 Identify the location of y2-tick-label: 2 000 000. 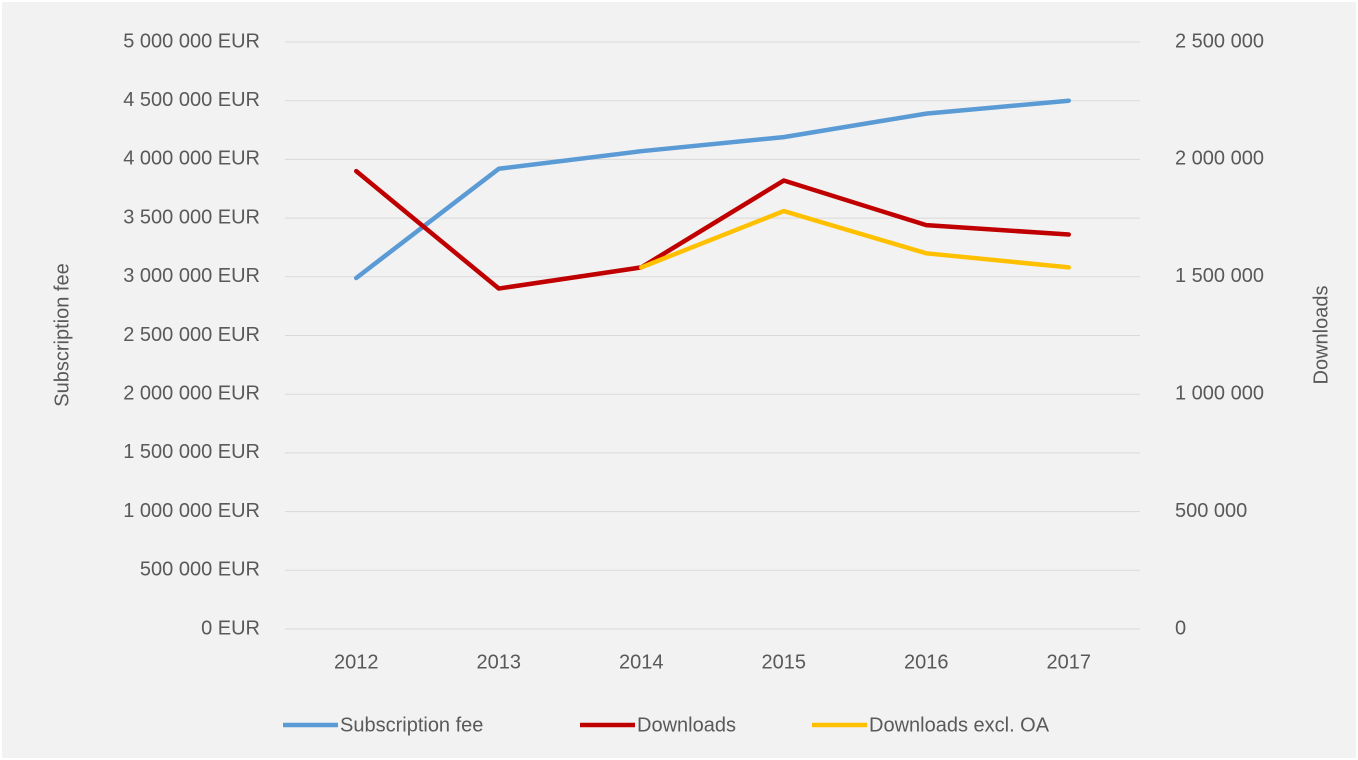
(1219, 159).